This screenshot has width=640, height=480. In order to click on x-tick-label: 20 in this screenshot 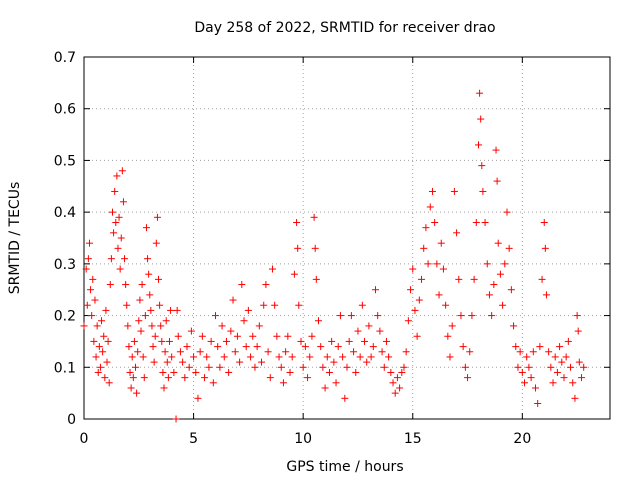, I will do `click(522, 439)`.